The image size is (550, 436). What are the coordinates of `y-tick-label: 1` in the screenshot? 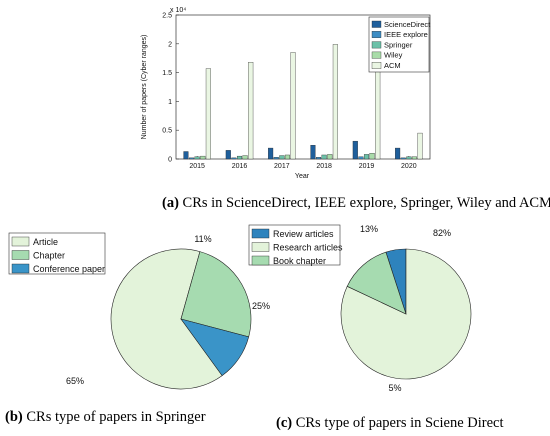 It's located at (170, 102).